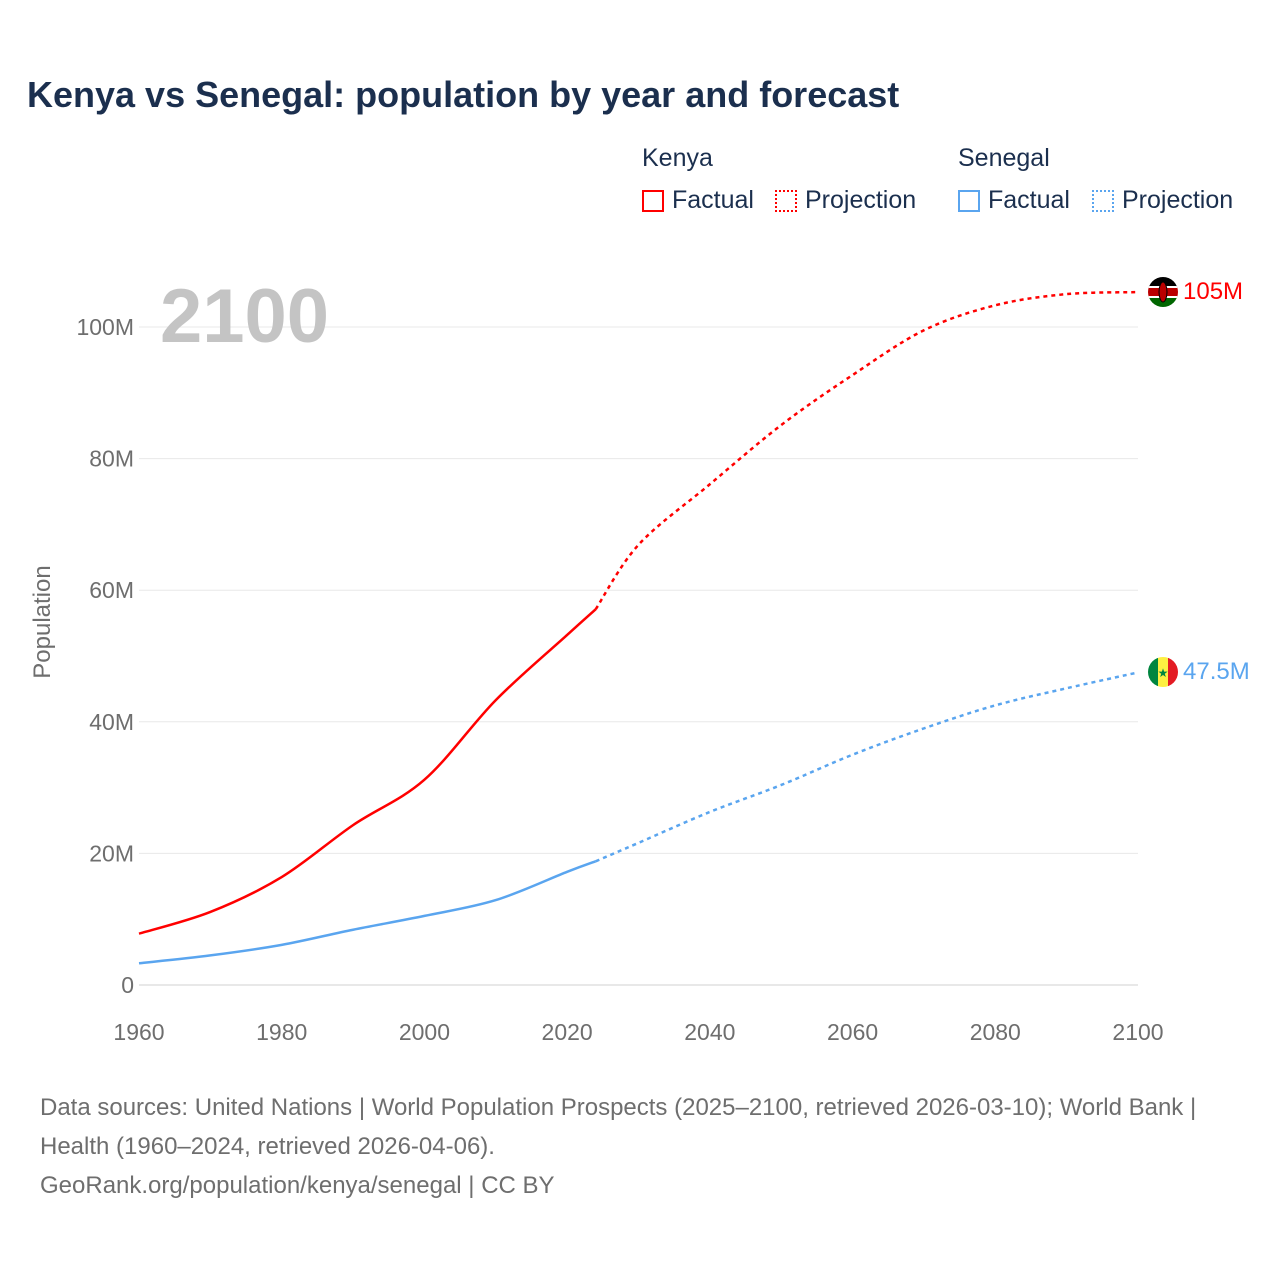  Describe the element at coordinates (677, 158) in the screenshot. I see `legend-group-kenya: Kenya` at that location.